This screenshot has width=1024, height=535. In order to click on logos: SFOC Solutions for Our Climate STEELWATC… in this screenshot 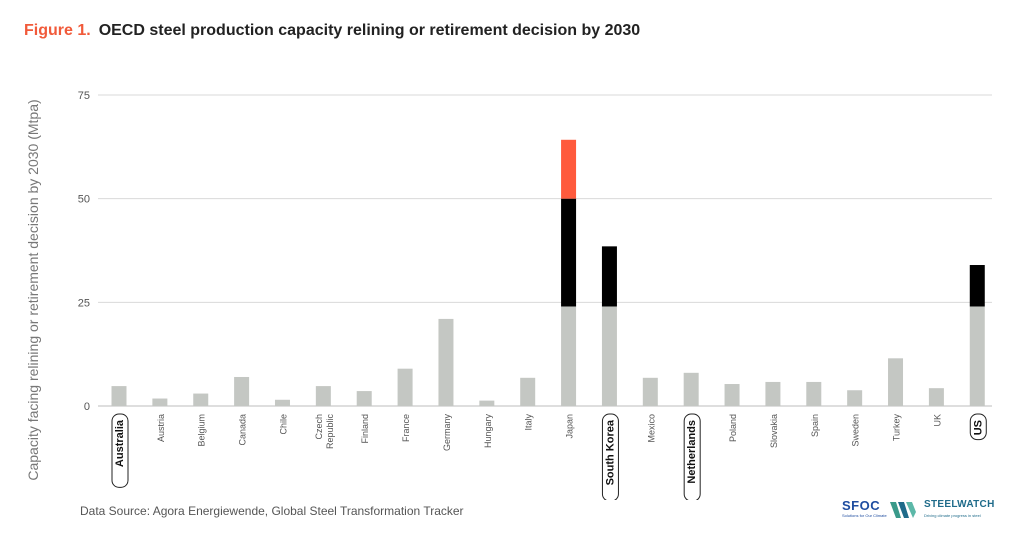, I will do `click(922, 511)`.